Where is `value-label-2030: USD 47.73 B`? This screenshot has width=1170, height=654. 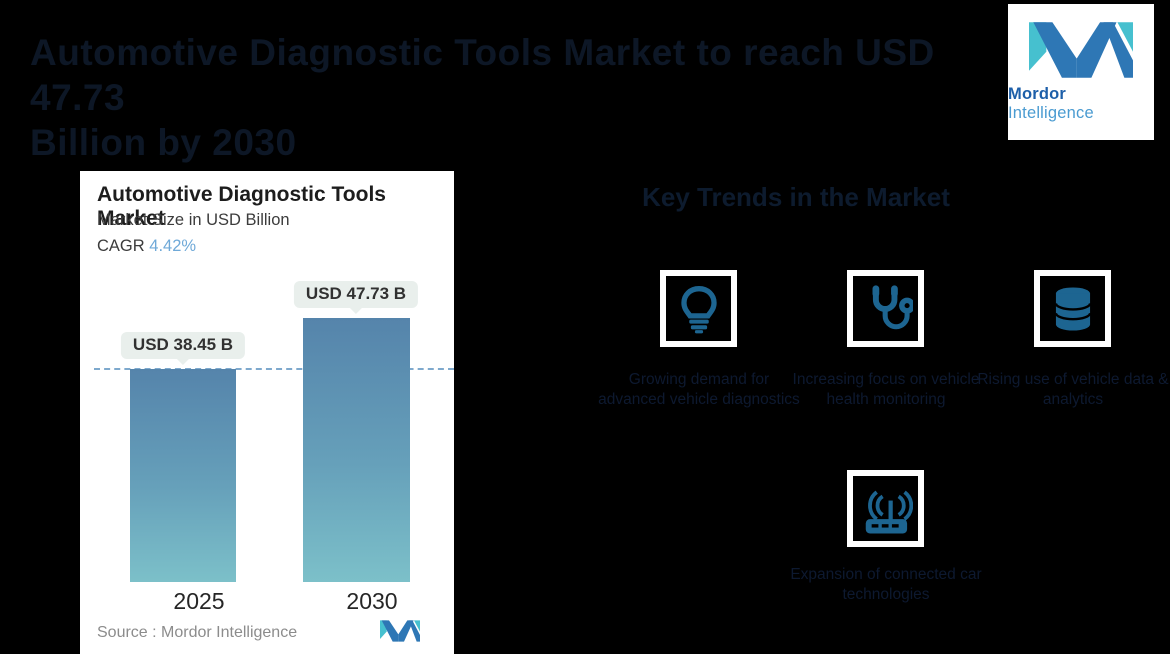 value-label-2030: USD 47.73 B is located at coordinates (356, 293).